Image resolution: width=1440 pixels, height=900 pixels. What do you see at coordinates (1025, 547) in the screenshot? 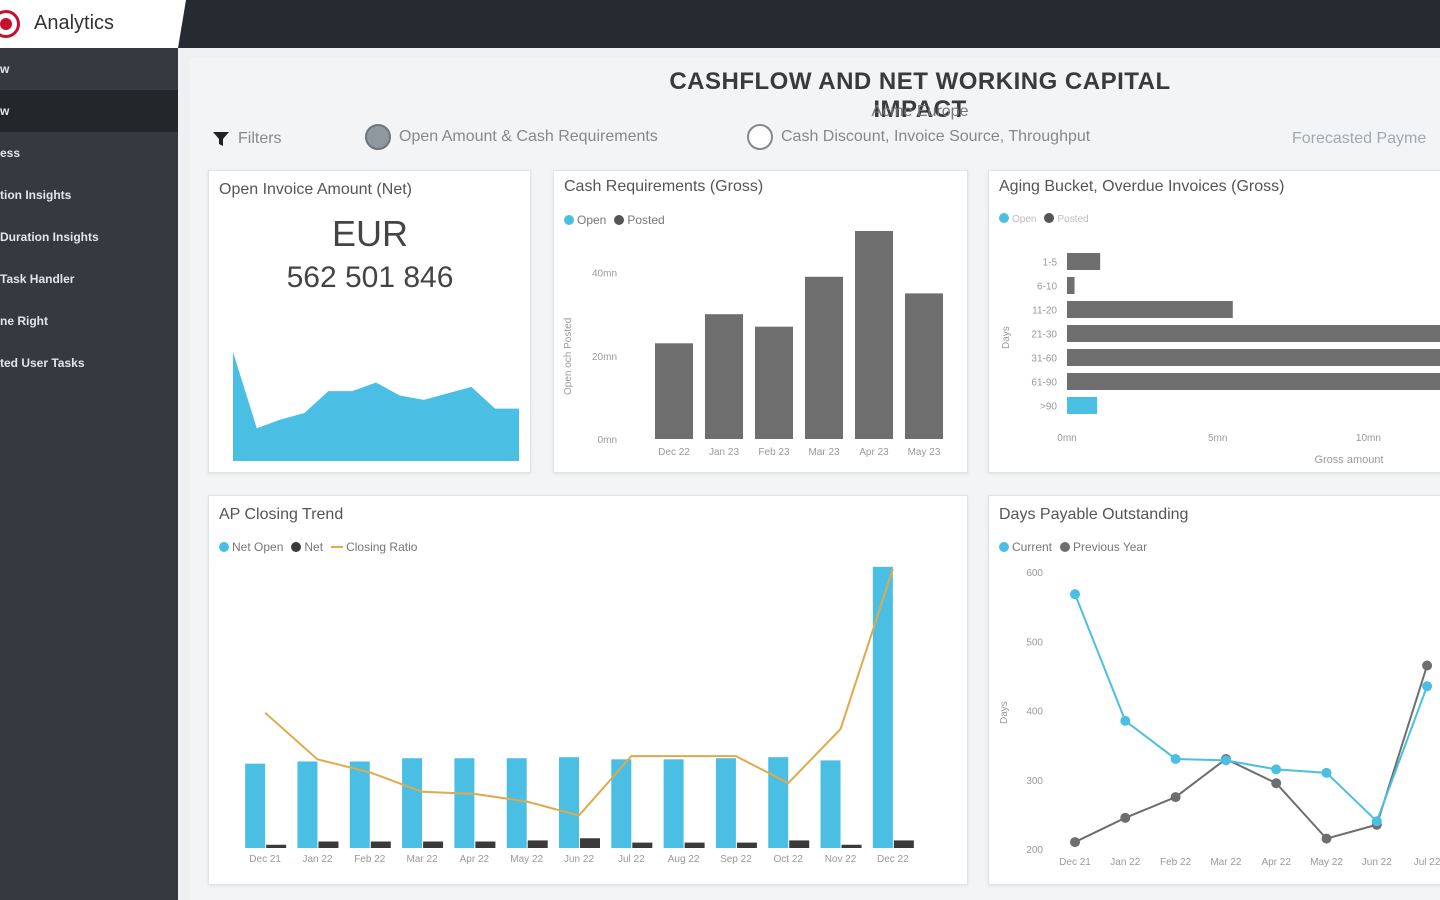
I see `legend-item-current: Current` at bounding box center [1025, 547].